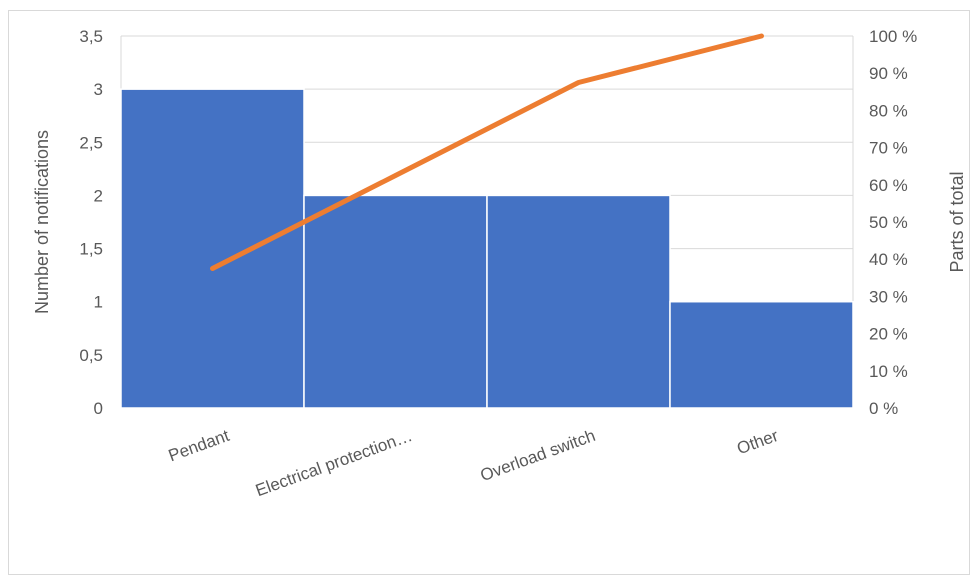 The width and height of the screenshot is (979, 583). I want to click on left-axis-ticks: 0 0,5 1 1,5 2 2,5 3 3,5, so click(91, 222).